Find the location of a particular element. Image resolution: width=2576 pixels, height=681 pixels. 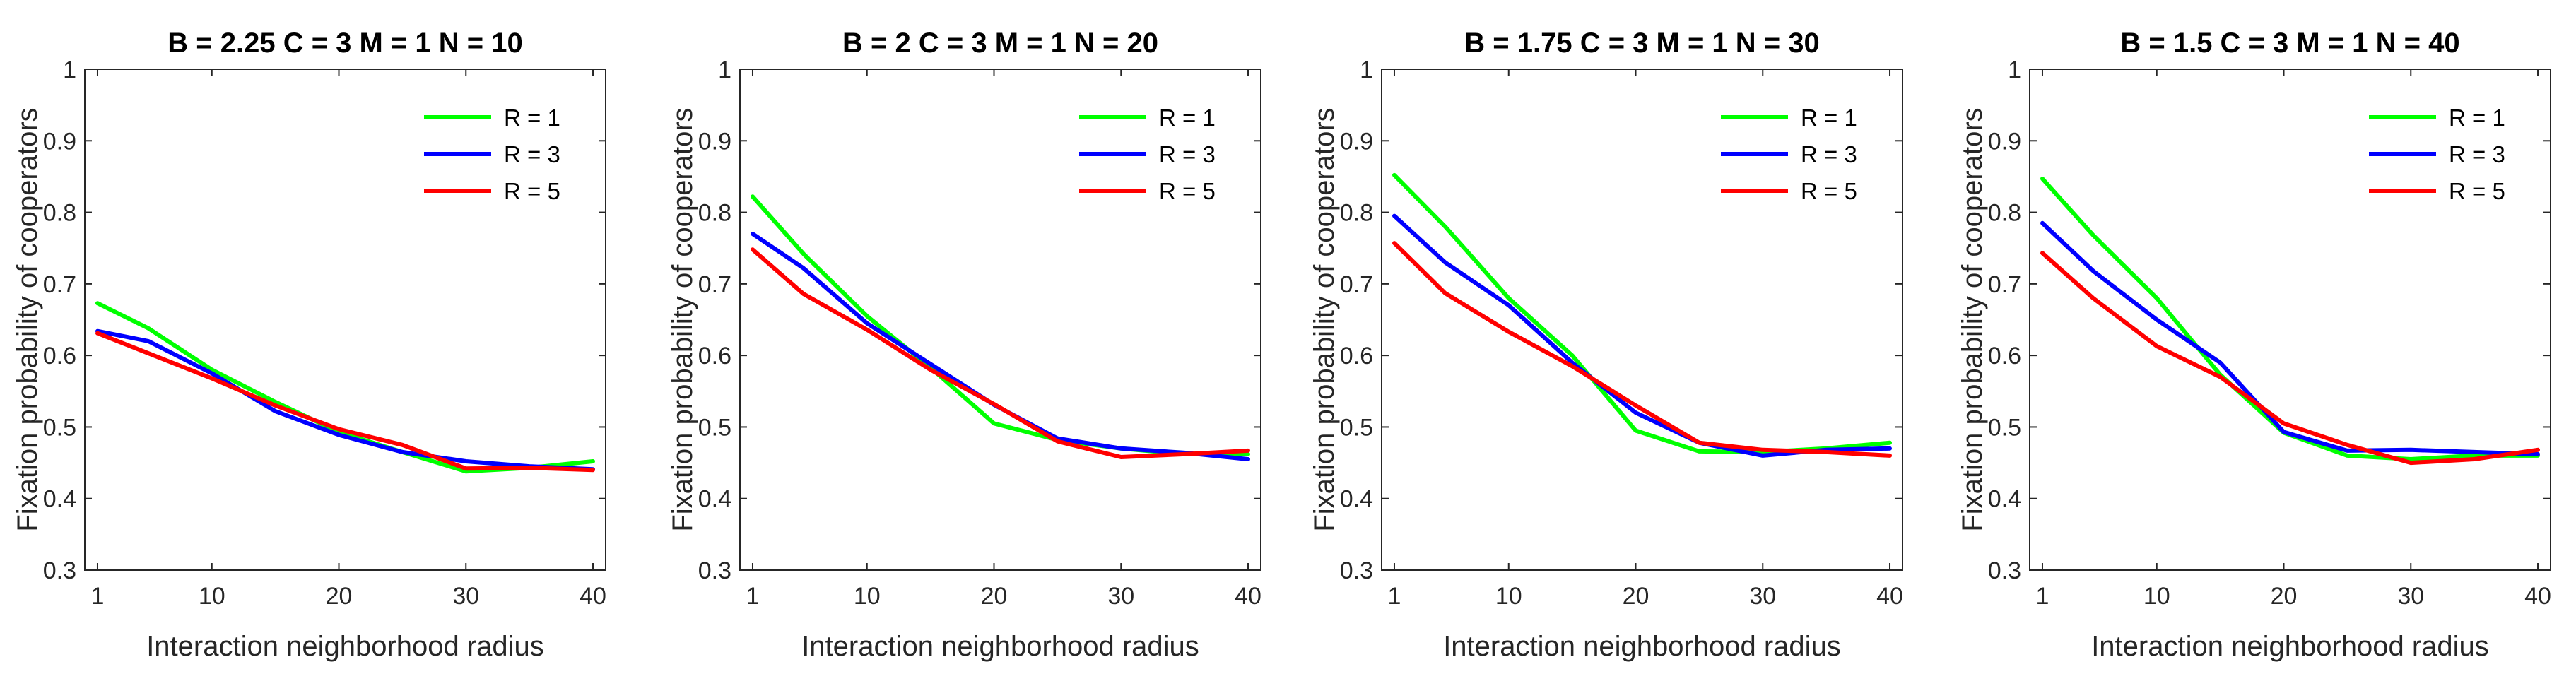

chart-title: B = 1.5 C = 3 M = 1 N = 40 is located at coordinates (2289, 43).